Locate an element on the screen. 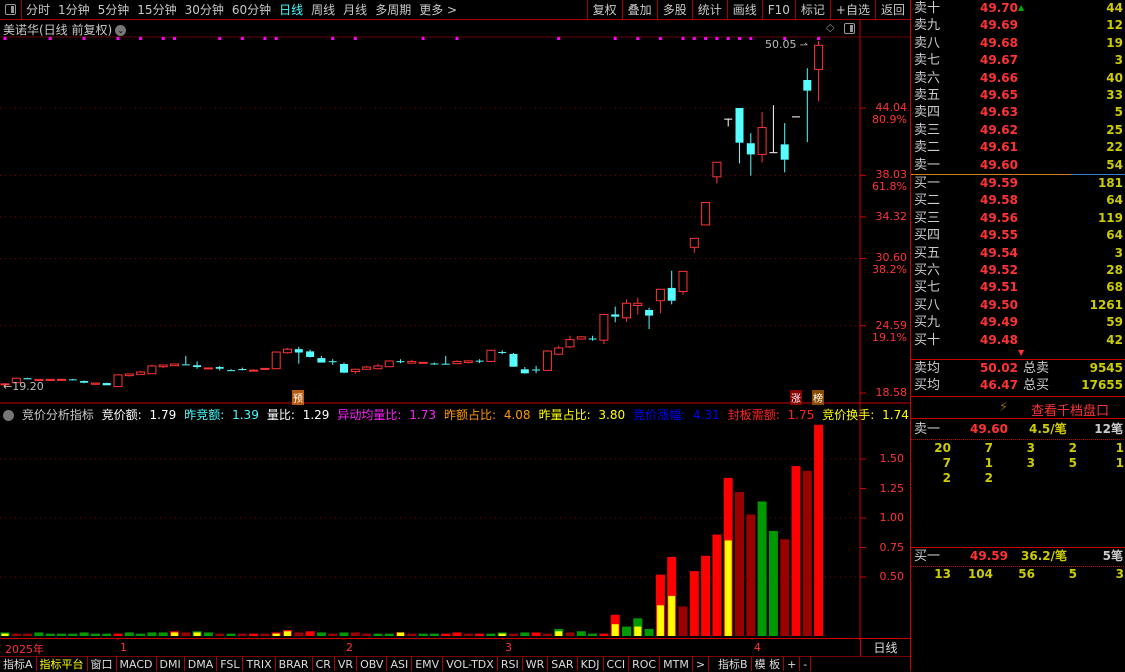 The height and width of the screenshot is (672, 1125). tool-button: 多股 is located at coordinates (674, 10).